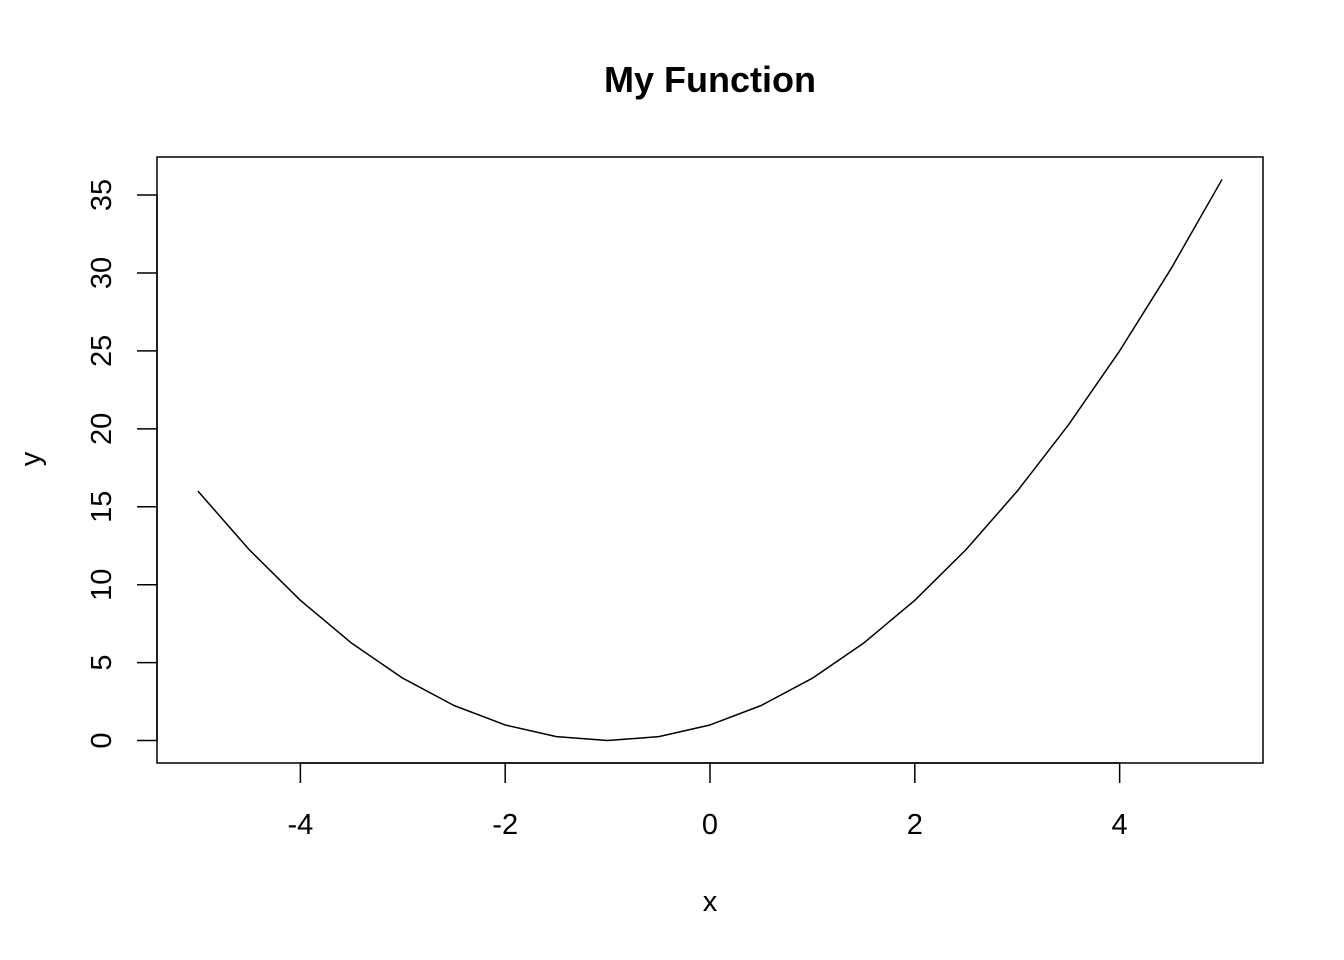 The image size is (1344, 960). I want to click on x-tick-label: 4, so click(1120, 825).